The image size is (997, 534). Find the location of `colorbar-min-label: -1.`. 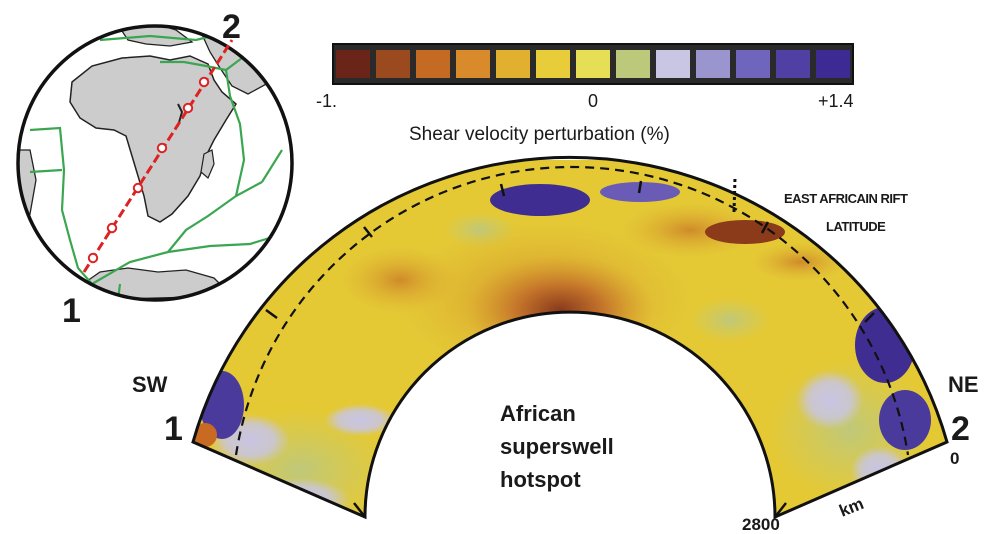

colorbar-min-label: -1. is located at coordinates (326, 101).